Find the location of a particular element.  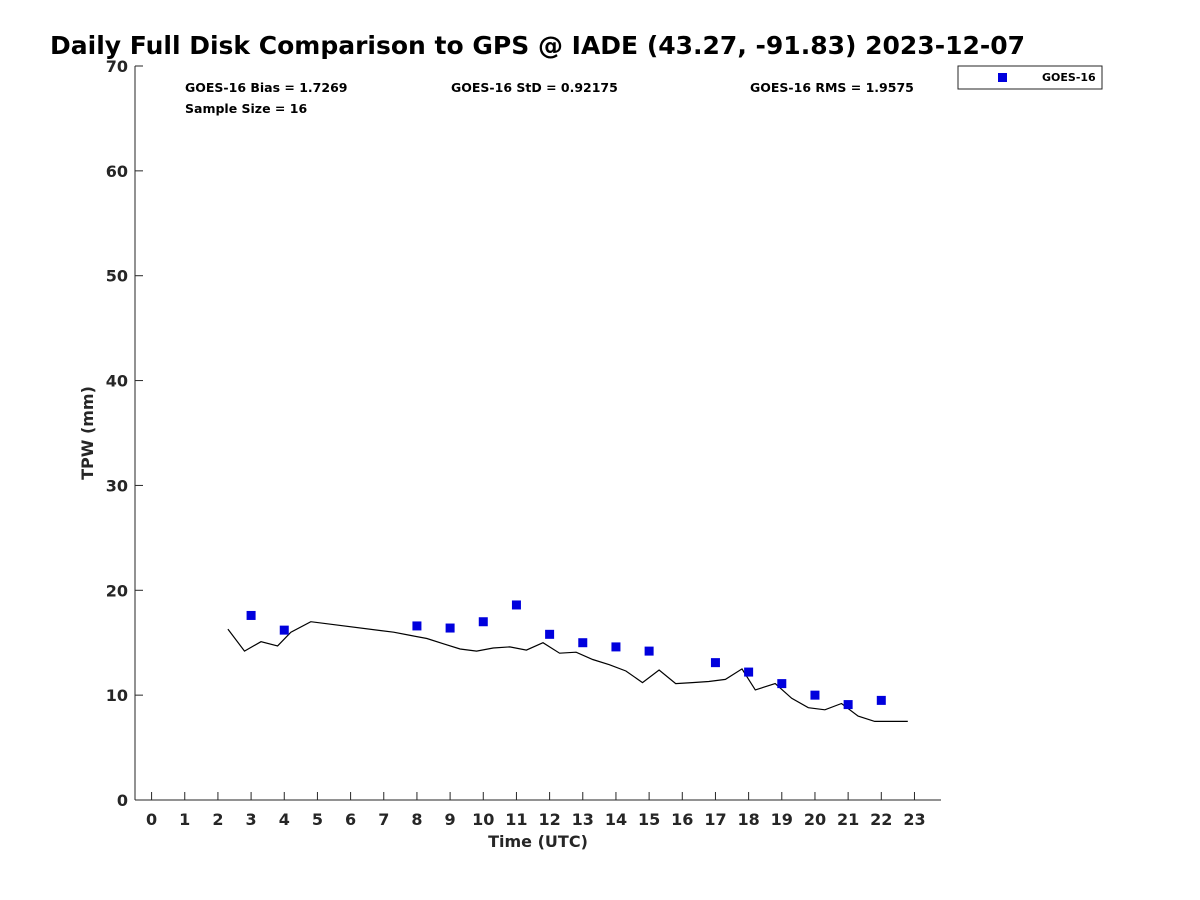

x-tick-label: 12 is located at coordinates (549, 819).